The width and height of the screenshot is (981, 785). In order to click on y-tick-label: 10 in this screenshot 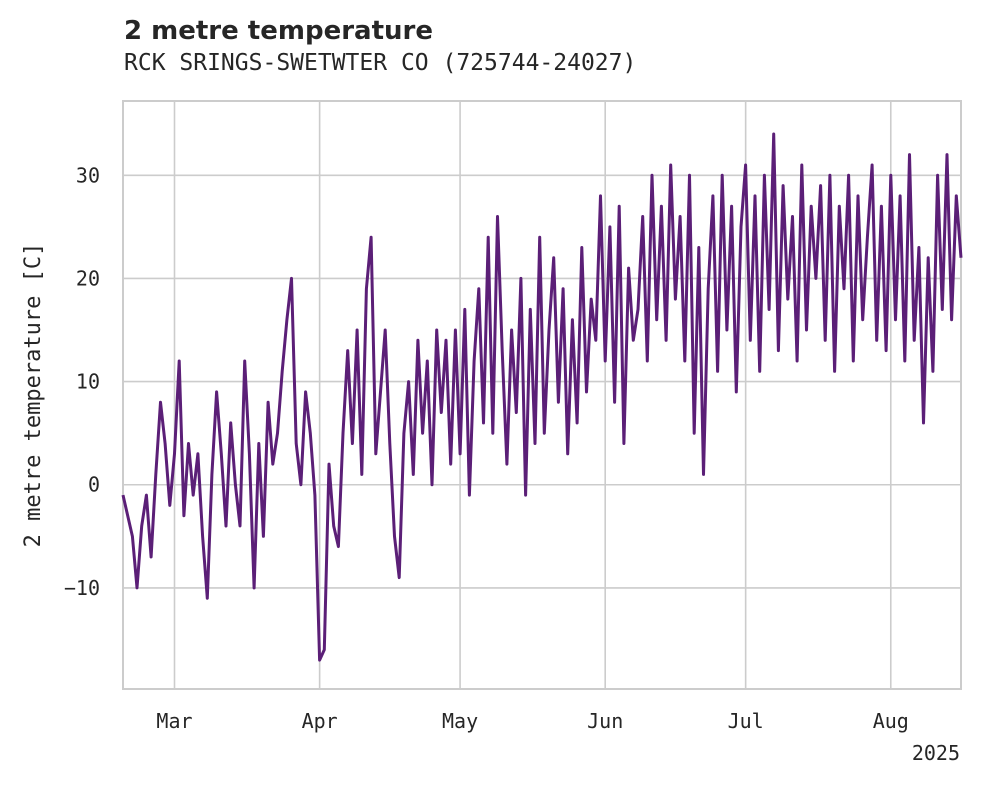, I will do `click(88, 382)`.